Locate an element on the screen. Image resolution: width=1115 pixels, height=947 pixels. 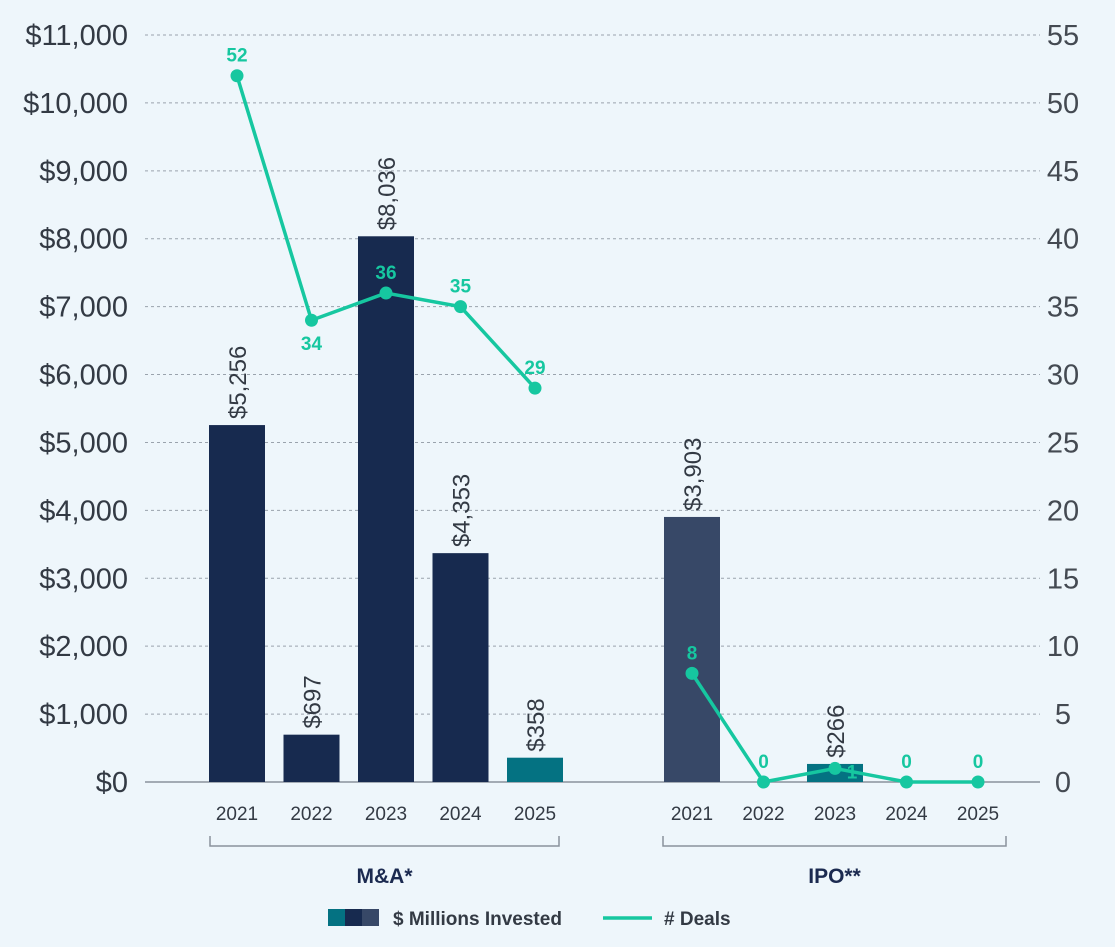
bar-value-label: $697 is located at coordinates (313, 701).